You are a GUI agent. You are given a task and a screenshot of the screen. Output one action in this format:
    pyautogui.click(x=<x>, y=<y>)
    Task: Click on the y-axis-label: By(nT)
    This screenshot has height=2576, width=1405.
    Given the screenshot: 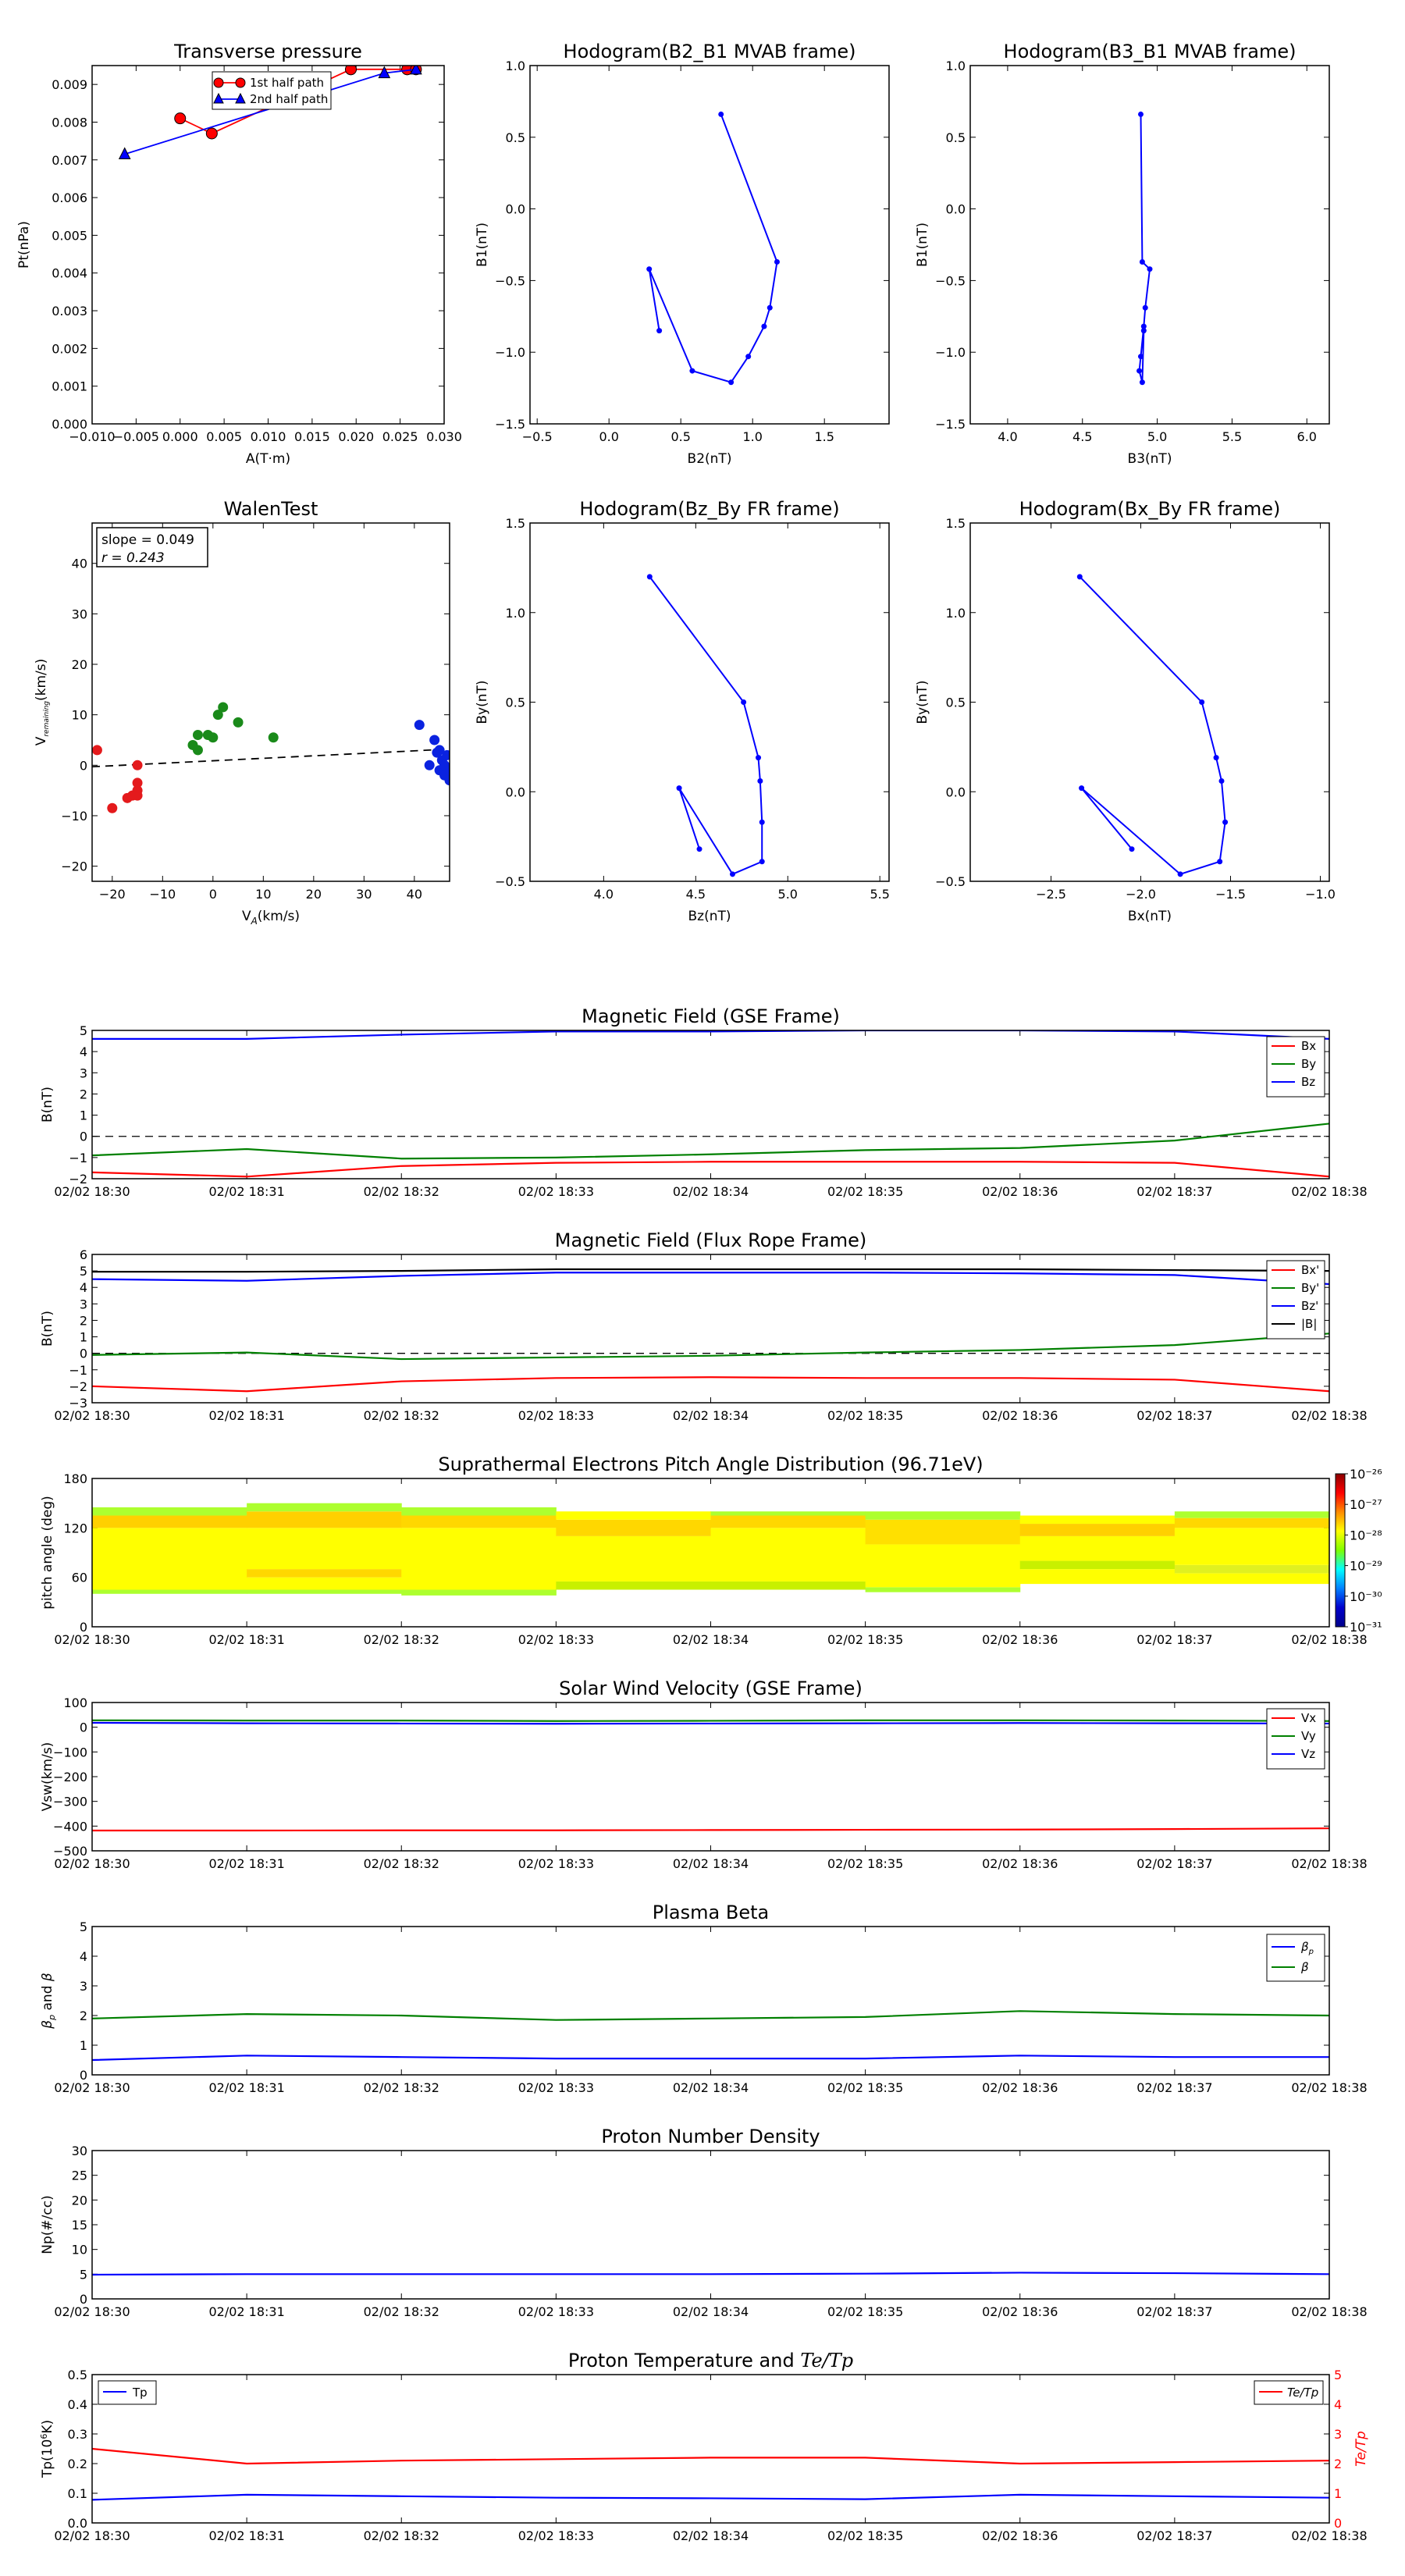 What is the action you would take?
    pyautogui.click(x=923, y=702)
    